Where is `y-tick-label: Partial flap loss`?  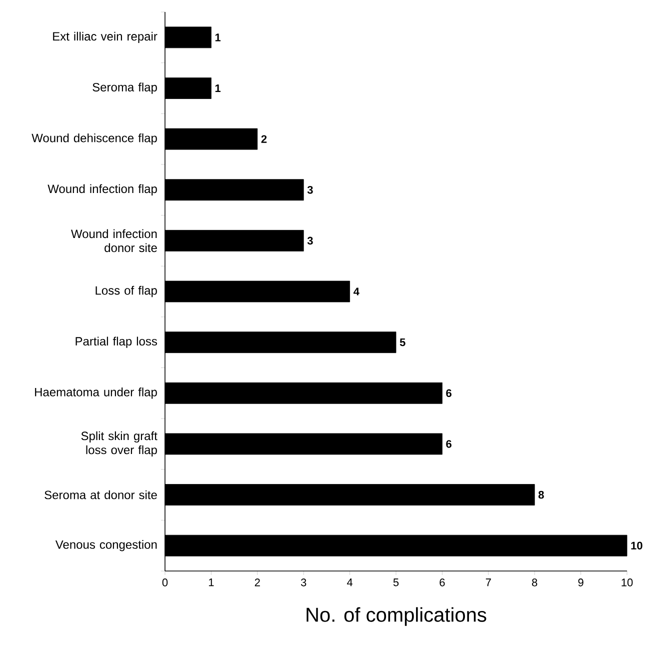 y-tick-label: Partial flap loss is located at coordinates (117, 342).